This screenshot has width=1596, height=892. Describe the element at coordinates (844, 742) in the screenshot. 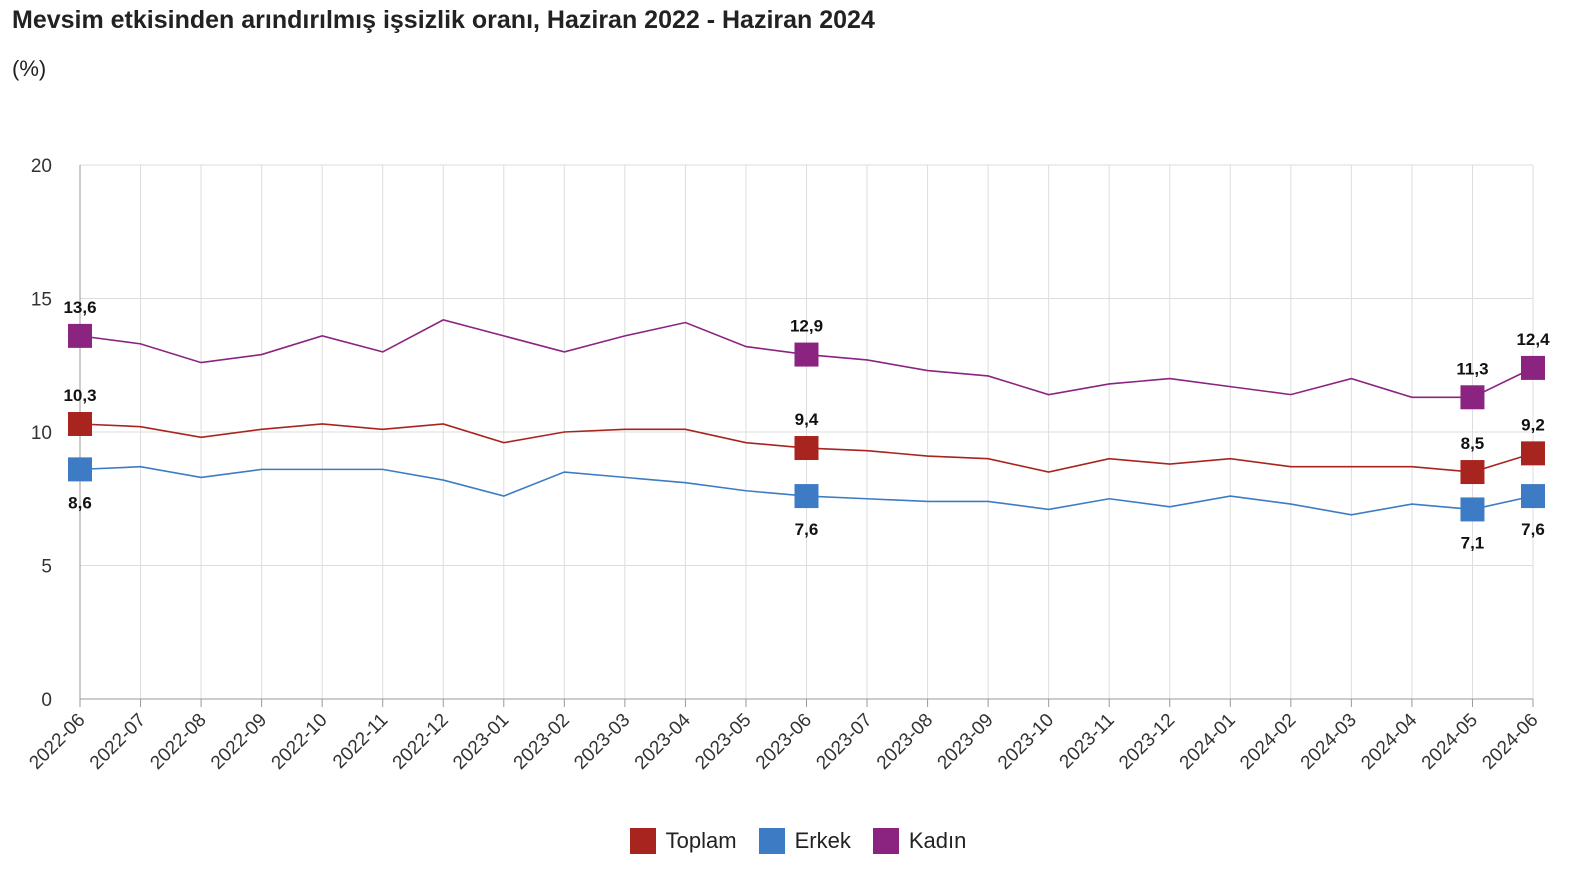

I see `x-tick-label: 2023-07` at that location.